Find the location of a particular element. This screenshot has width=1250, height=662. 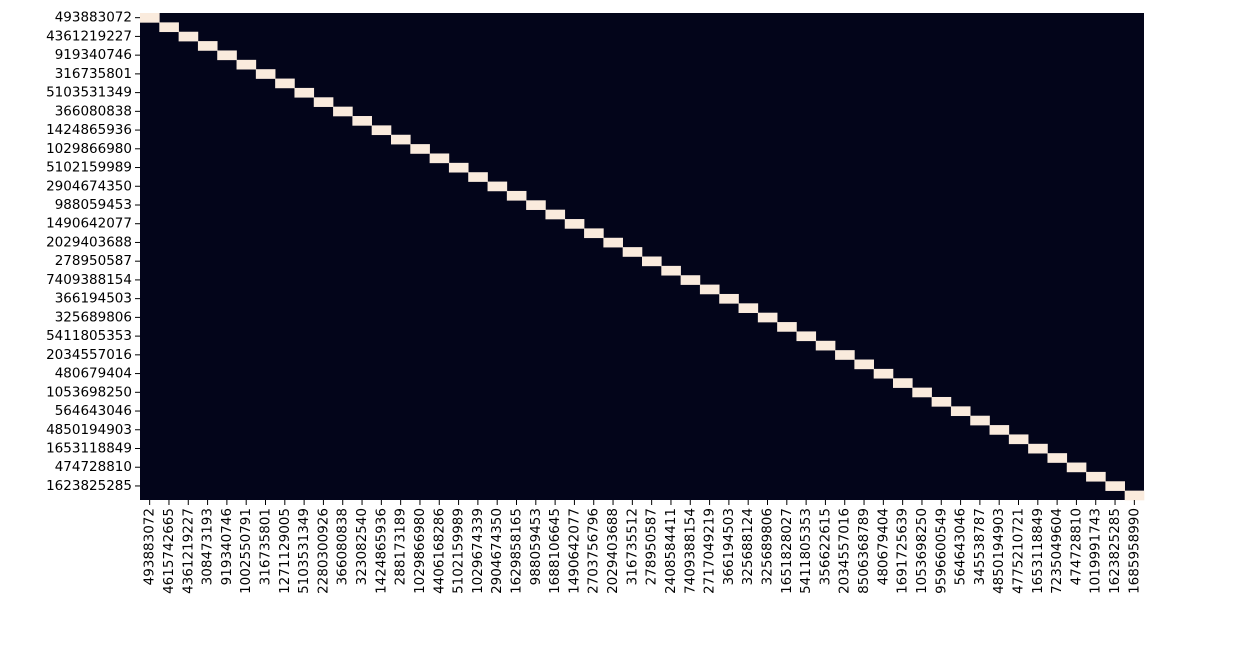

x-tick-label: 308473193 is located at coordinates (208, 546).